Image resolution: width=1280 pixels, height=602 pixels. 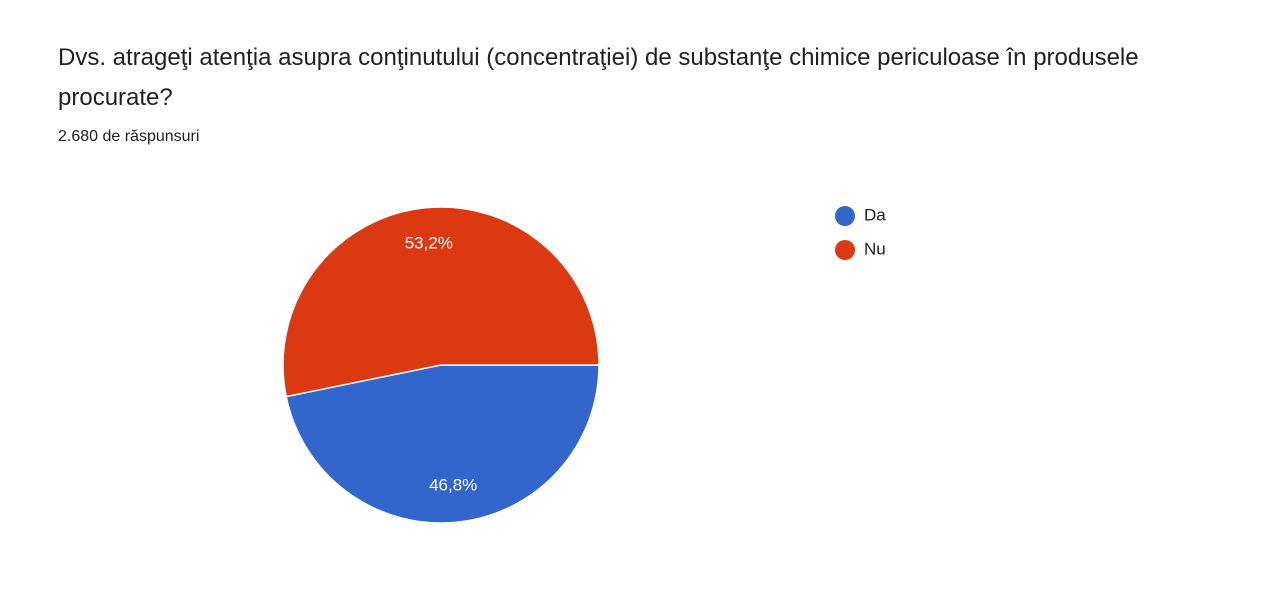 I want to click on legend-label: Nu, so click(x=875, y=248).